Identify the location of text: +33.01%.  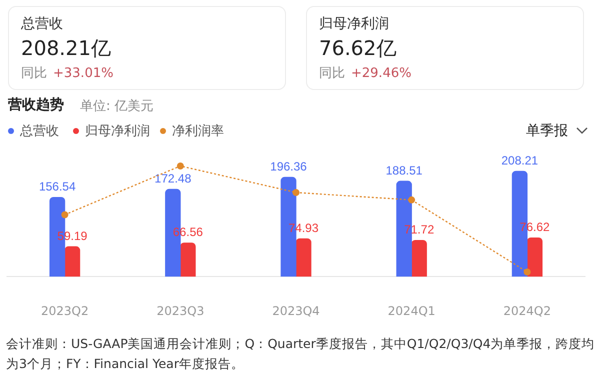
(83, 73).